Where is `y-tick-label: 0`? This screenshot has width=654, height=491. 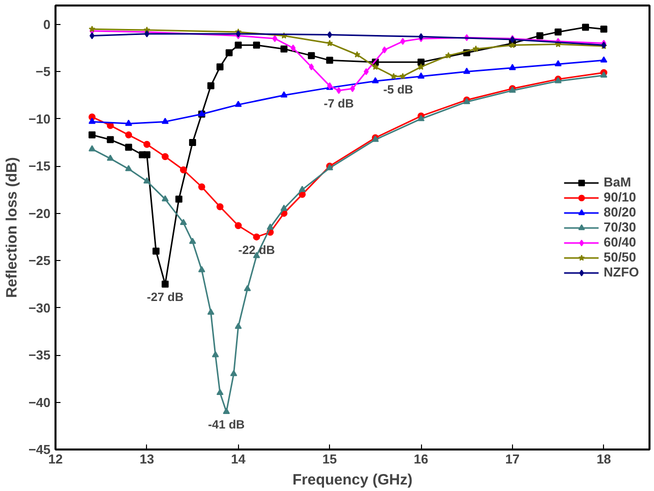
y-tick-label: 0 is located at coordinates (47, 24).